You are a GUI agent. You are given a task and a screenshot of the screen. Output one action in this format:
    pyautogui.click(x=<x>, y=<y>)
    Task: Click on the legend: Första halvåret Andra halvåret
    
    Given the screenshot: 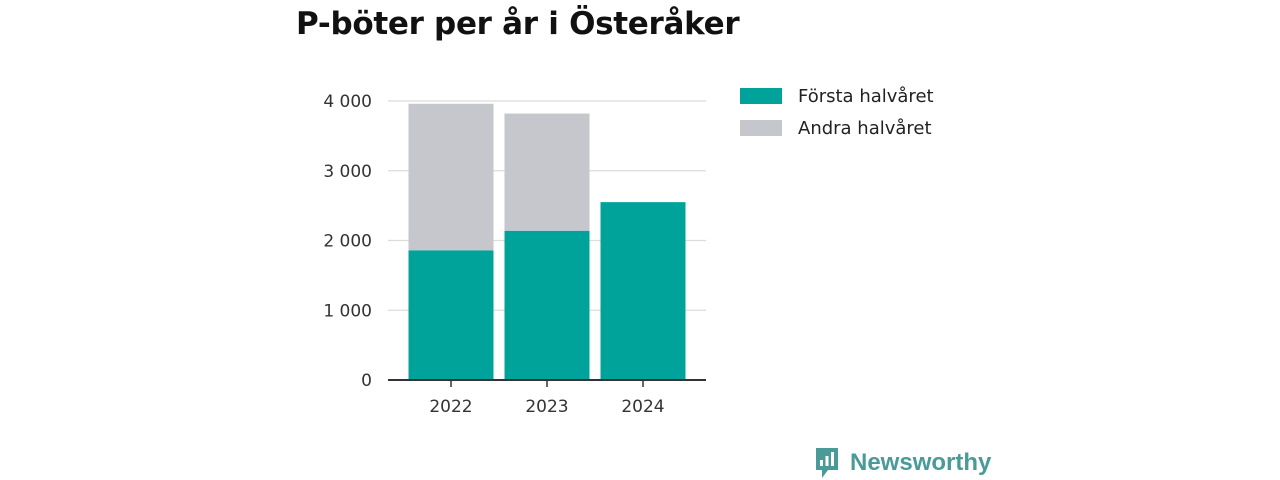 What is the action you would take?
    pyautogui.click(x=837, y=112)
    